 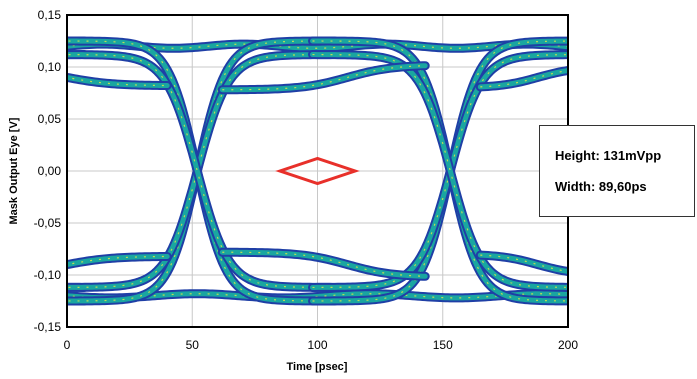 What do you see at coordinates (50, 15) in the screenshot?
I see `y-tick-label: 0,15` at bounding box center [50, 15].